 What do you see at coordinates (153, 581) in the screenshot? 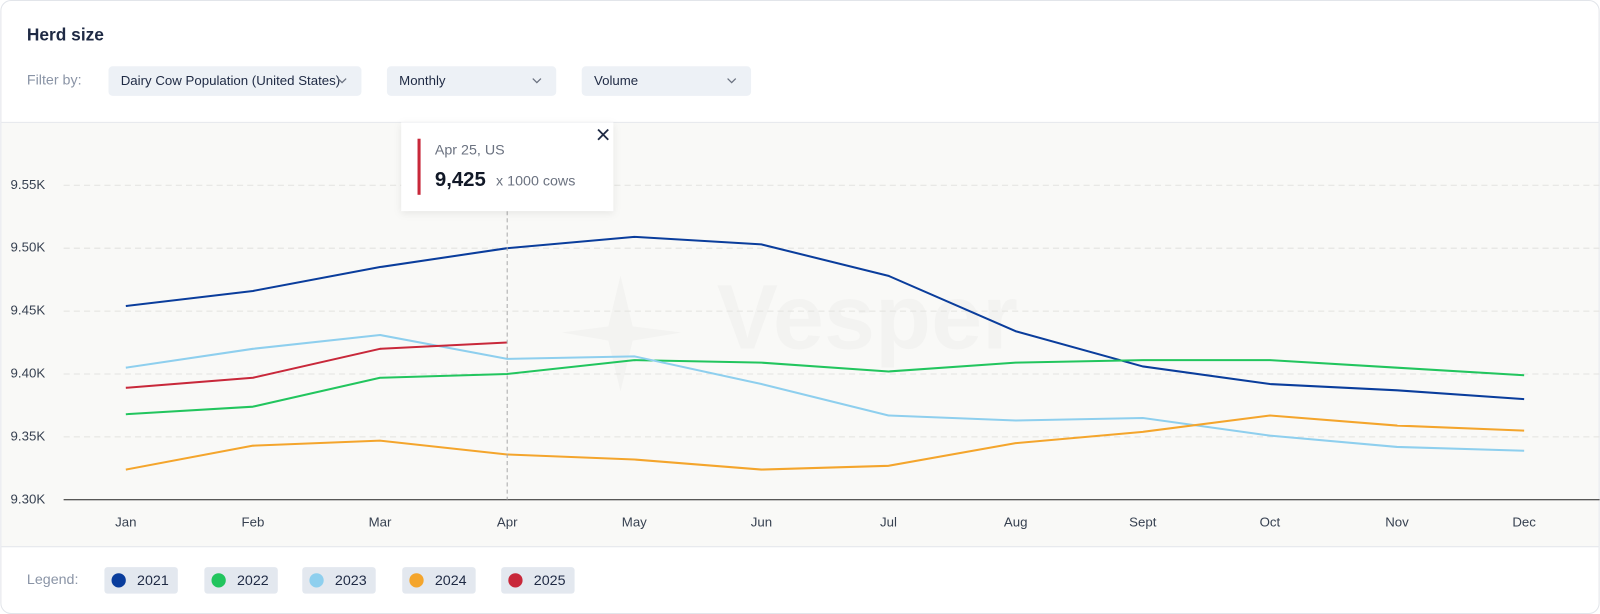
I see `legend-entry: 2021` at bounding box center [153, 581].